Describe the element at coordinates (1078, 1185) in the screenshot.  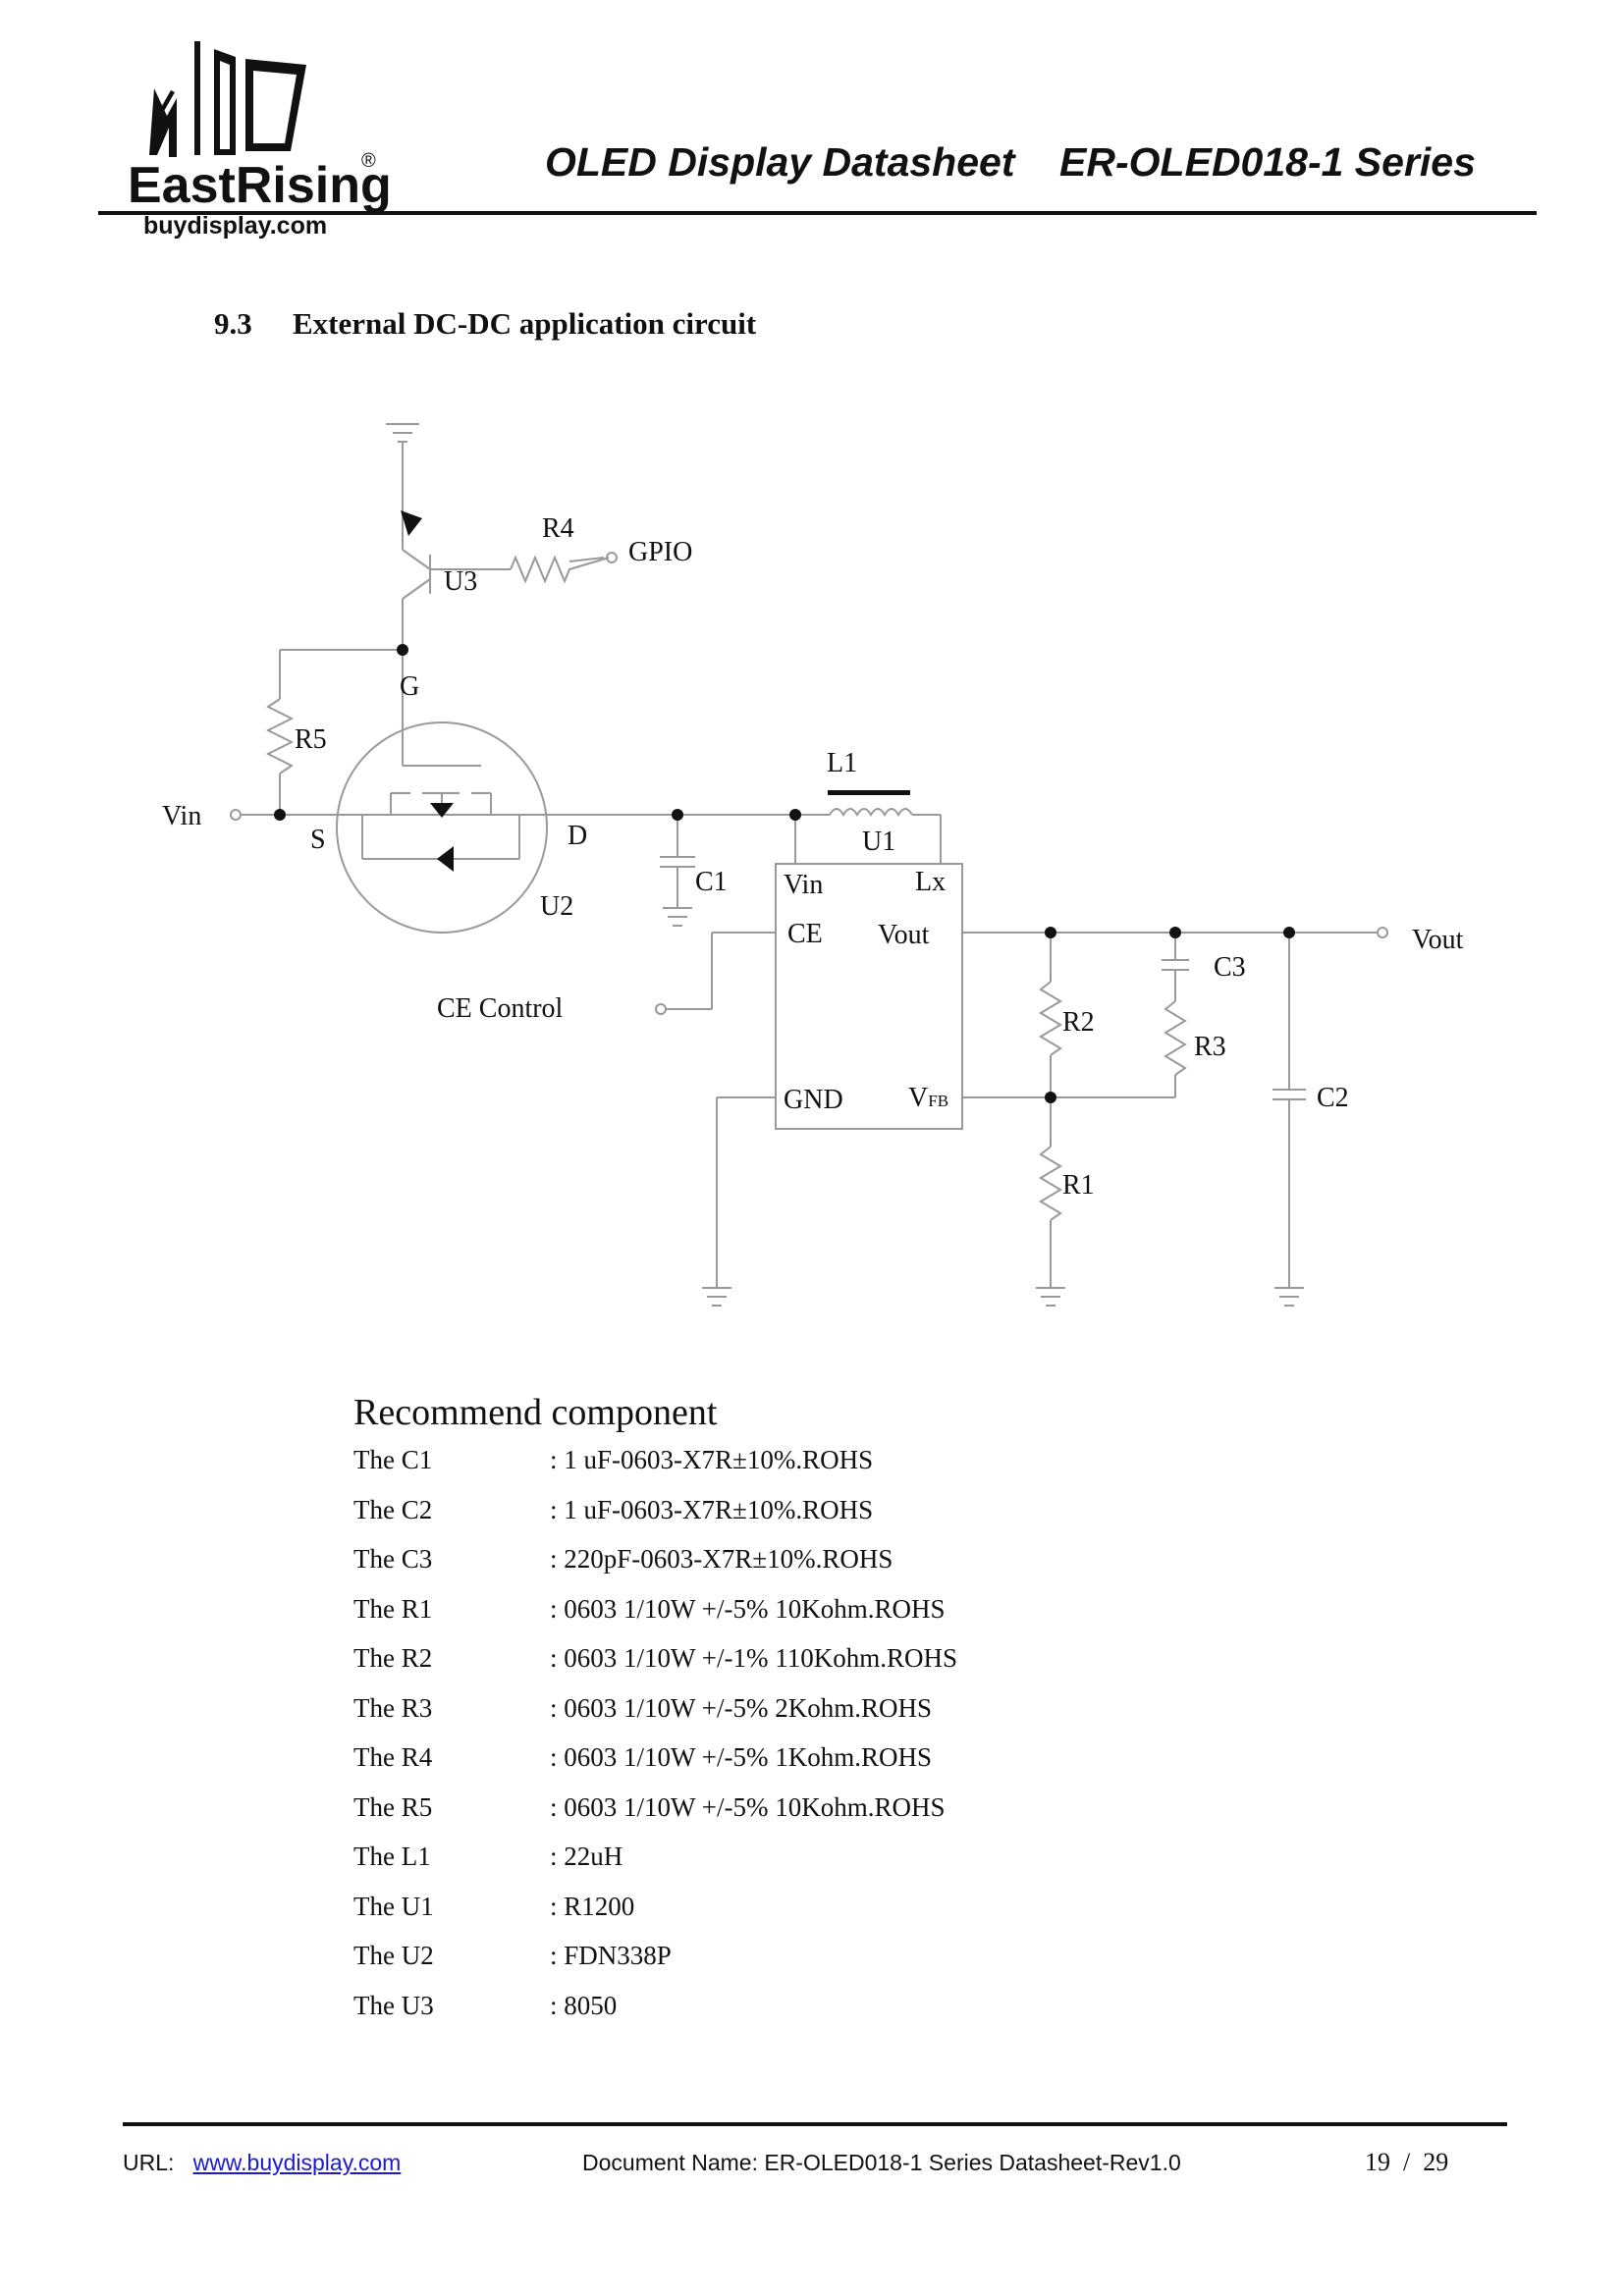
I see `label-r1: R1` at that location.